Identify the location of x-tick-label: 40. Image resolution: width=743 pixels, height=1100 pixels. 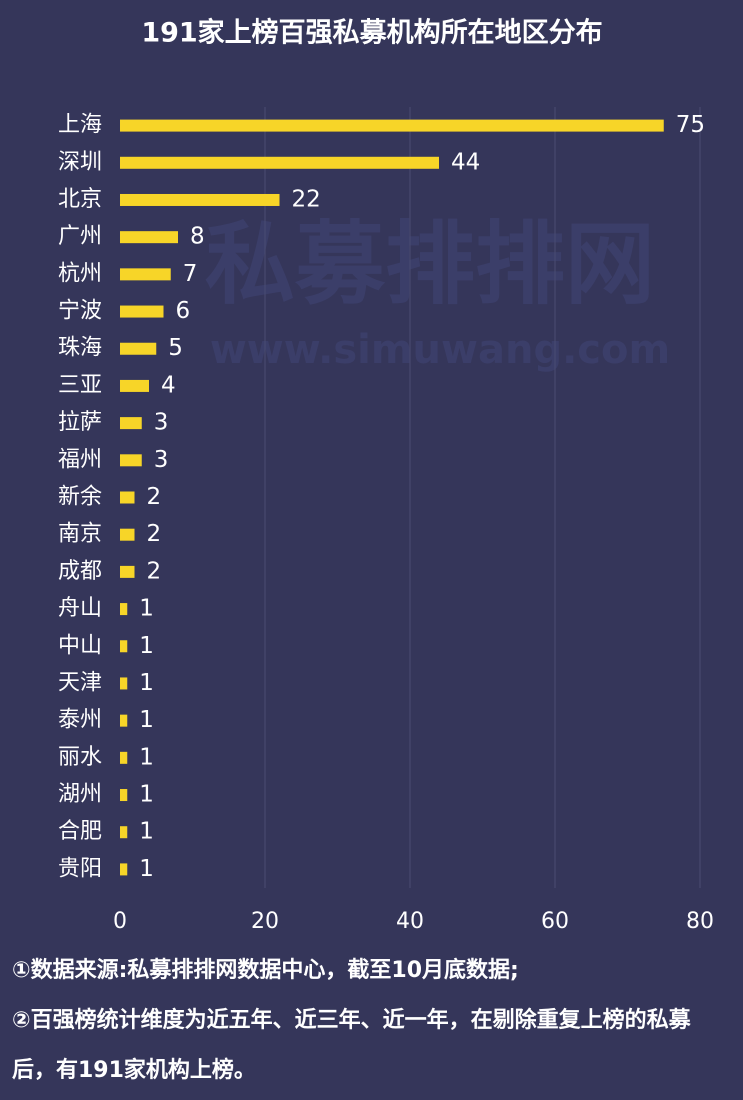
(410, 921).